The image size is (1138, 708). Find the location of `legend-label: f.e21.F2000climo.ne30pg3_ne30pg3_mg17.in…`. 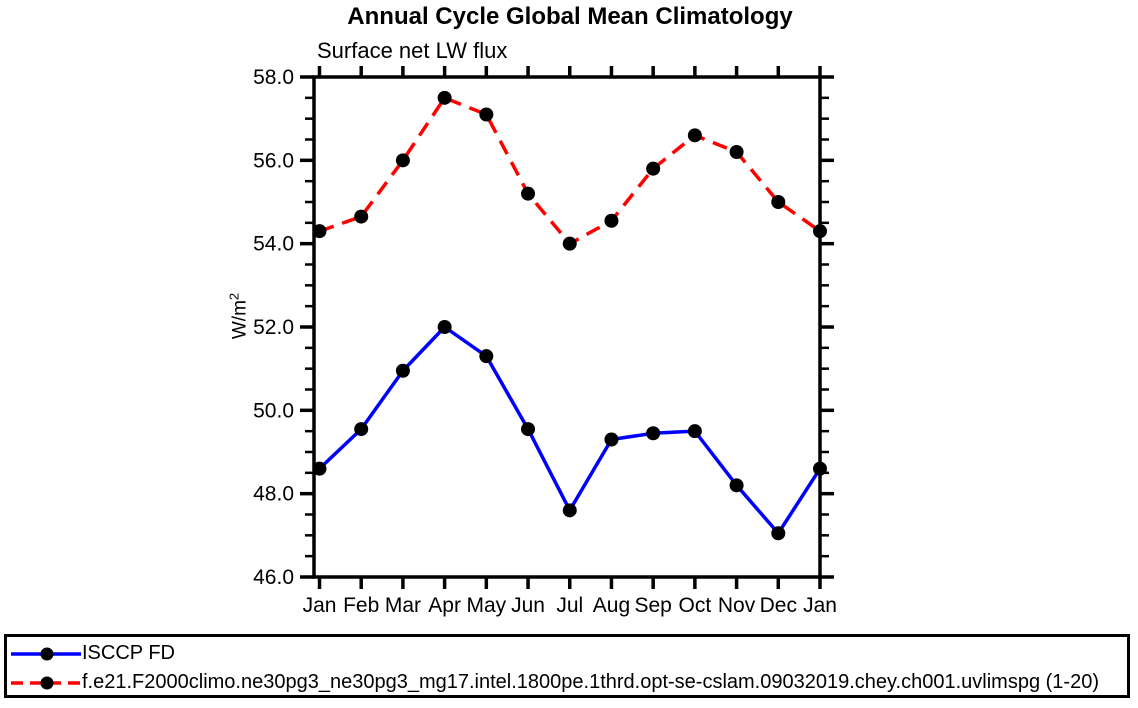

legend-label: f.e21.F2000climo.ne30pg3_ne30pg3_mg17.in… is located at coordinates (590, 682).